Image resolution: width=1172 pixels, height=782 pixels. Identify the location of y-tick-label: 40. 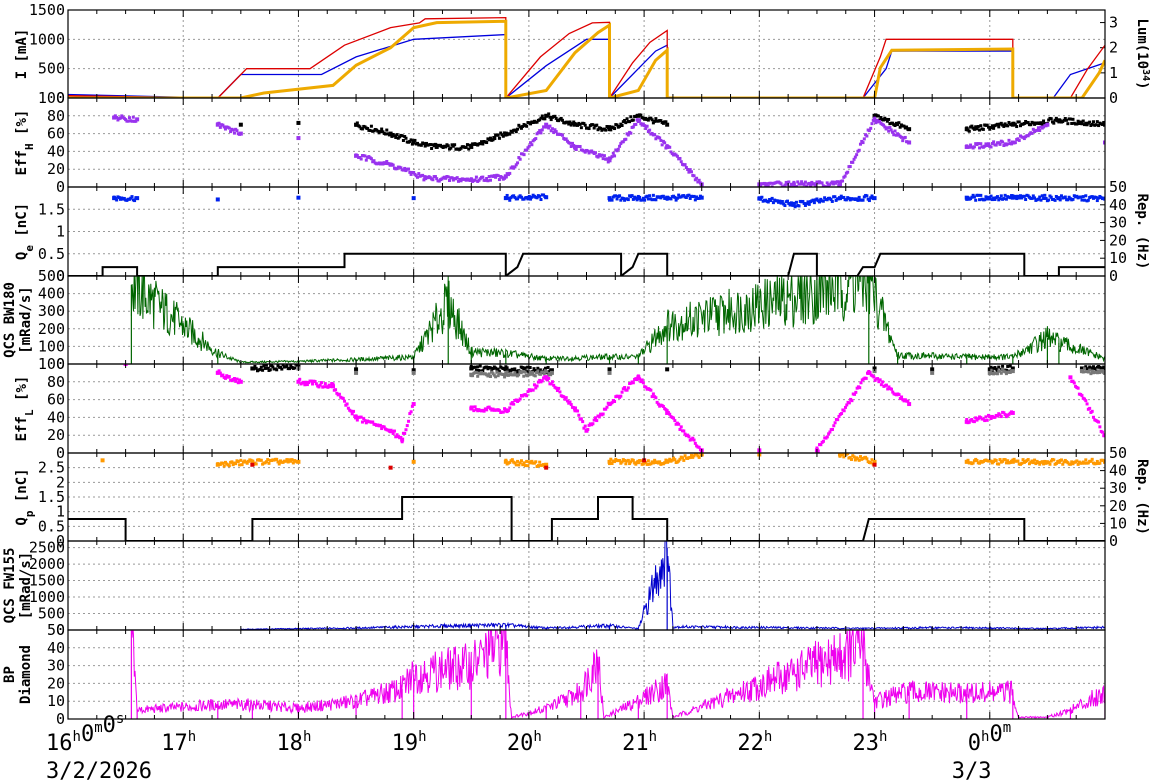
(56, 648).